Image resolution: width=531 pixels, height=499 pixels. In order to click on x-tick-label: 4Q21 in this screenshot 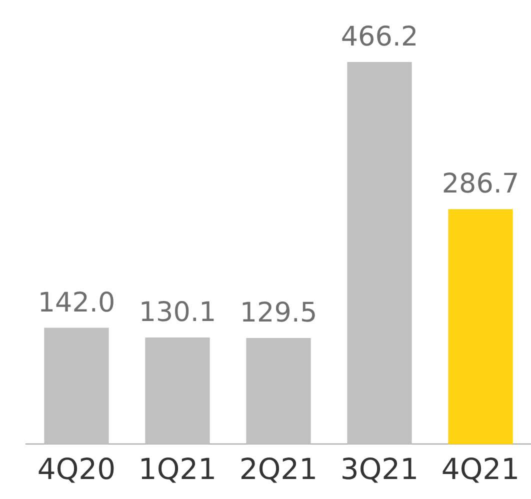, I will do `click(480, 469)`.